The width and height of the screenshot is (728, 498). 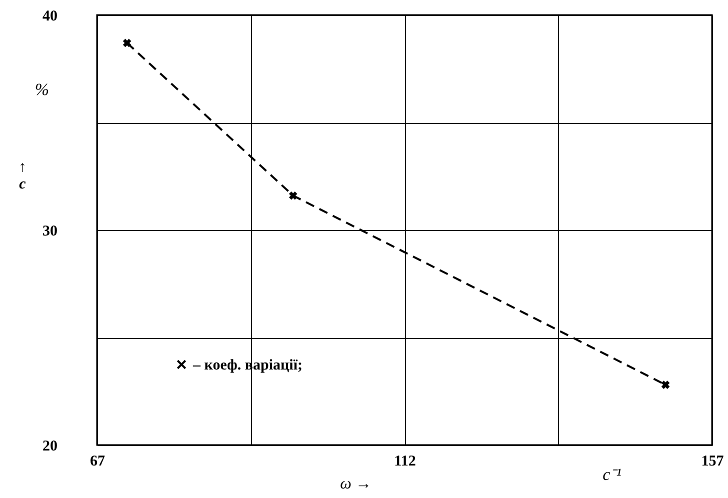 What do you see at coordinates (50, 16) in the screenshot?
I see `y-tick-label: 40` at bounding box center [50, 16].